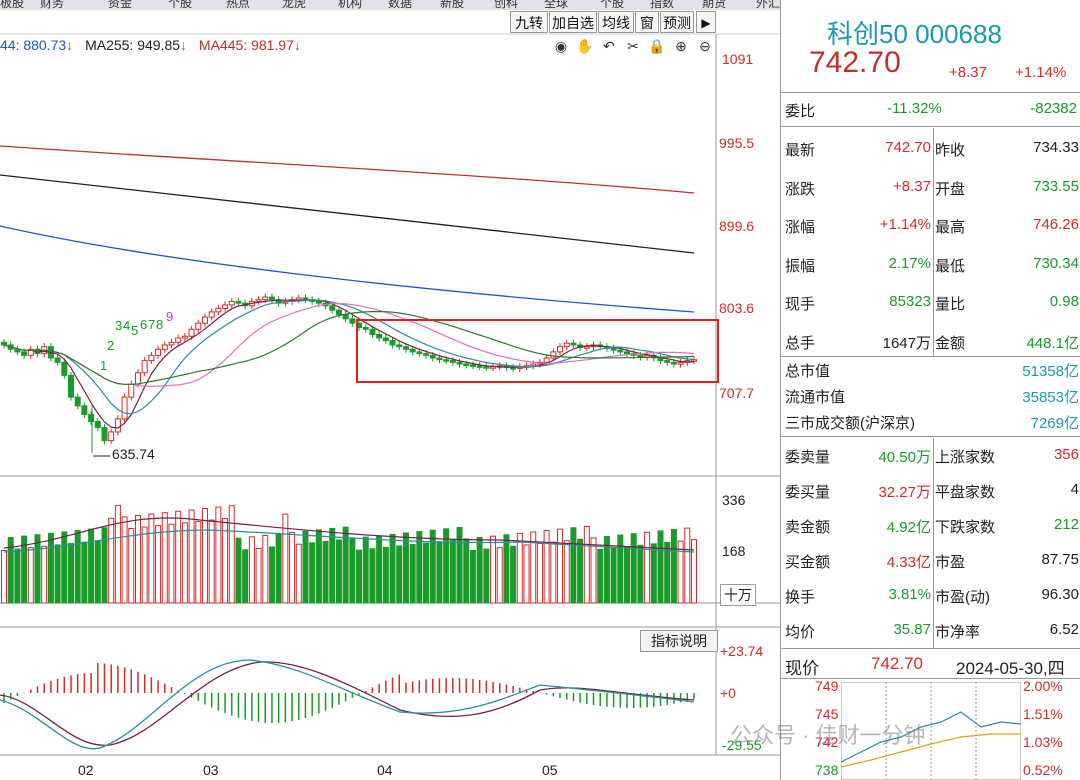 The image size is (1080, 780). What do you see at coordinates (120, 5) in the screenshot?
I see `nav-item: 资金` at bounding box center [120, 5].